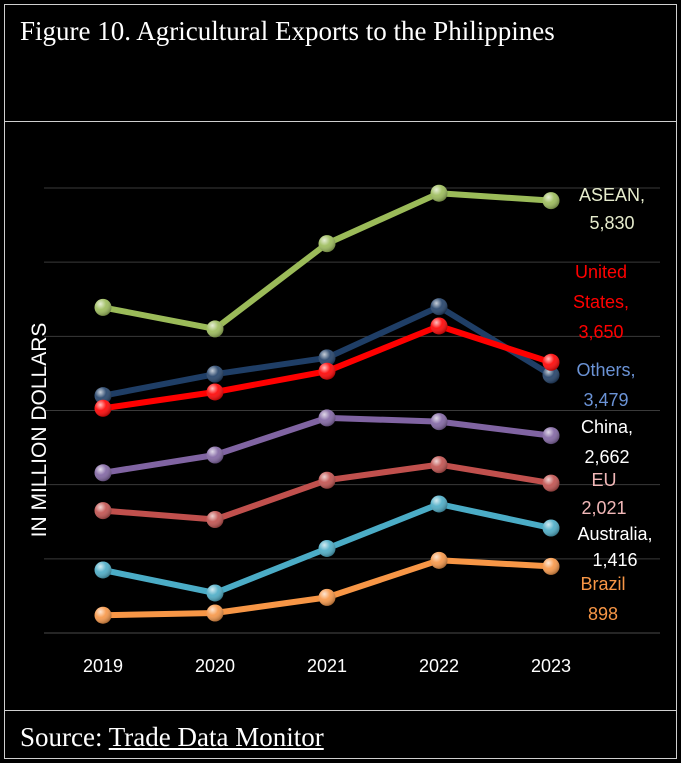 The height and width of the screenshot is (763, 681). What do you see at coordinates (64, 737) in the screenshot?
I see `source-prefix: Source:` at bounding box center [64, 737].